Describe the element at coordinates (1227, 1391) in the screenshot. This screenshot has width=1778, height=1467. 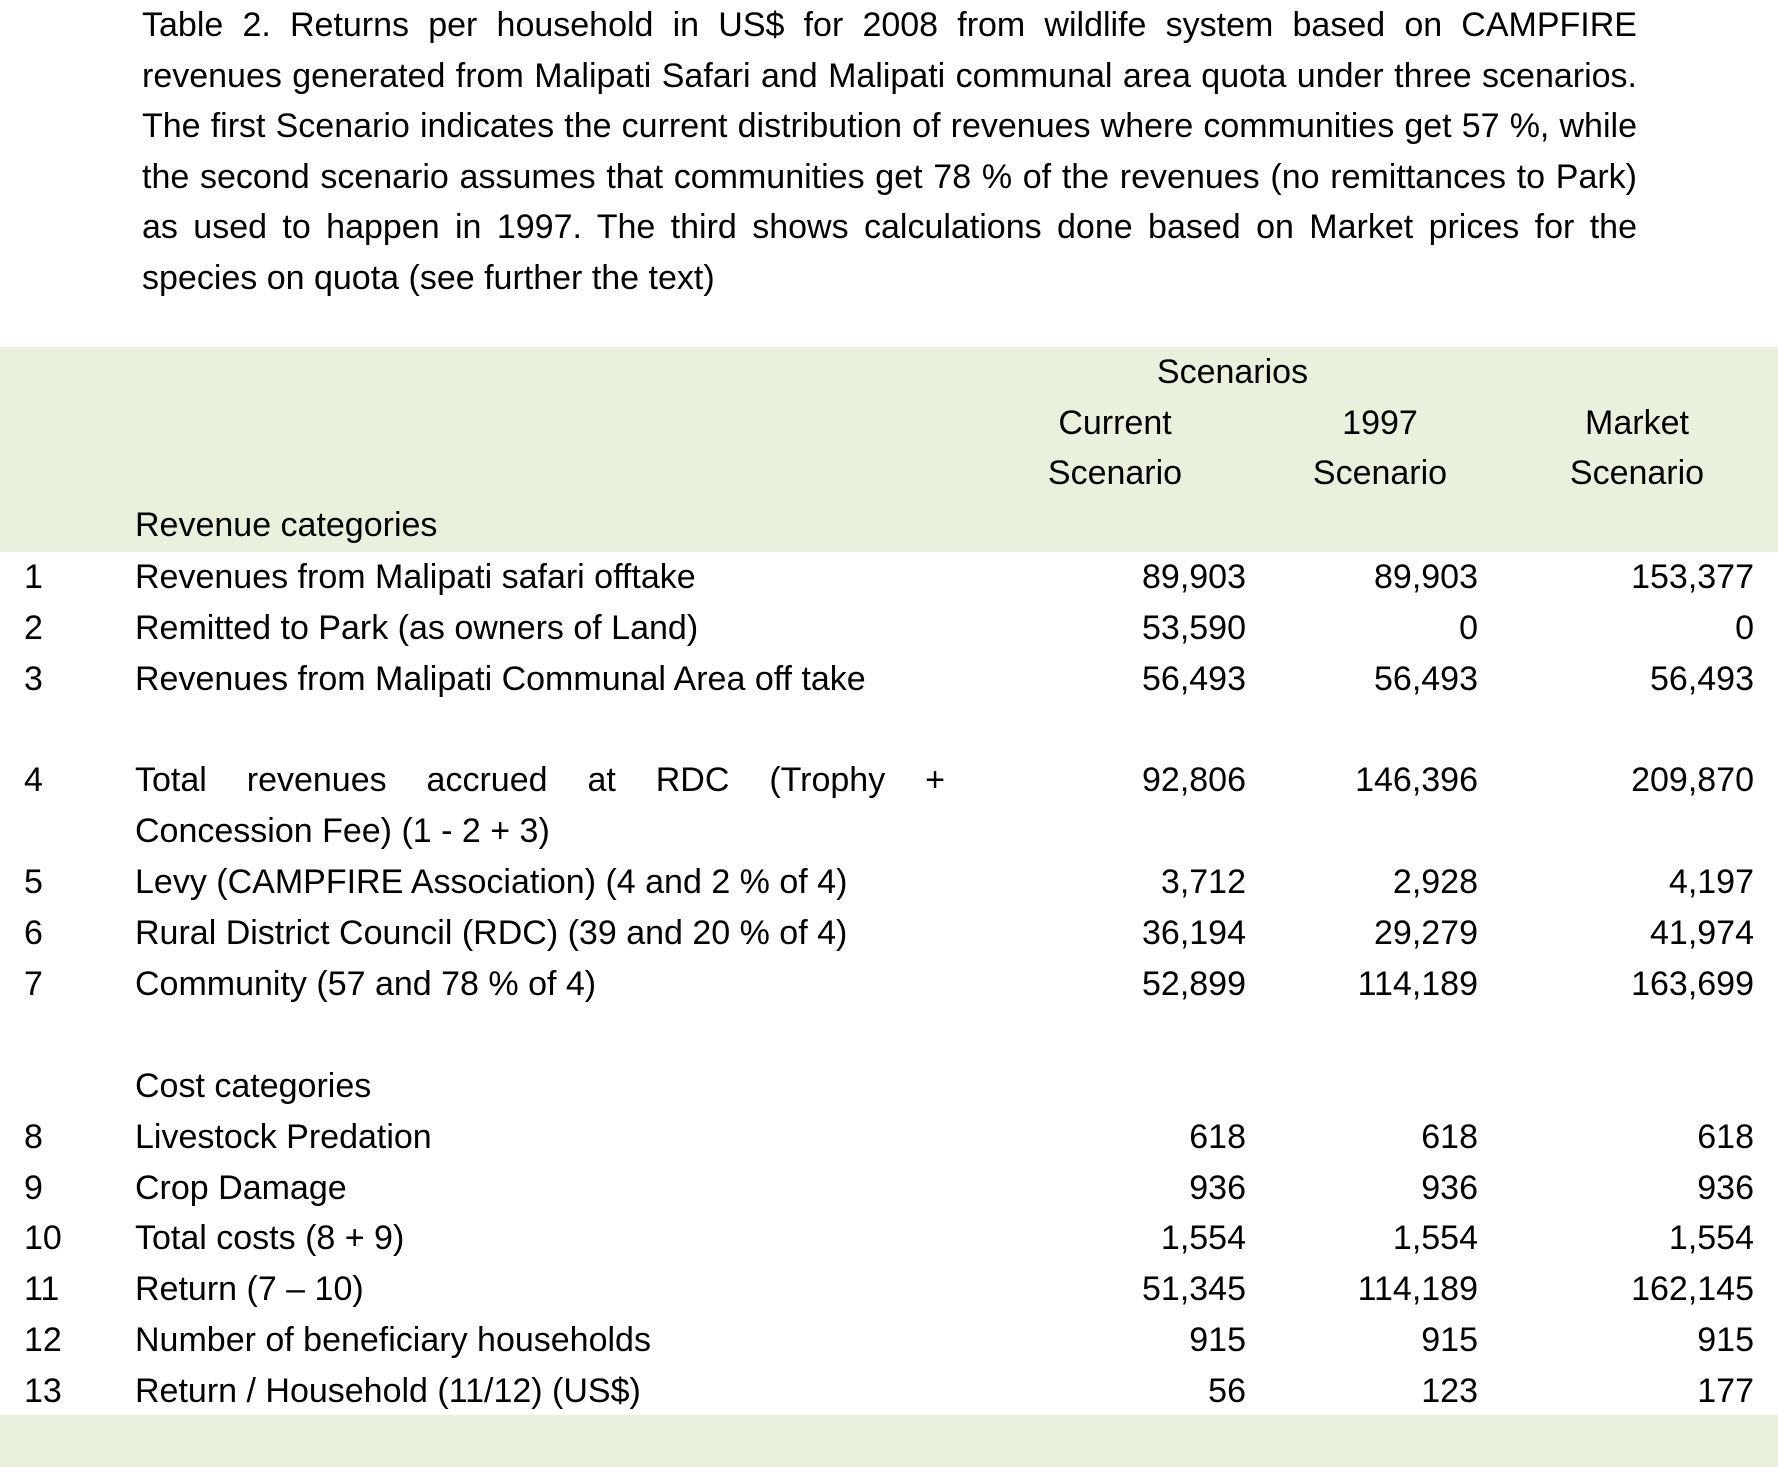
I see `value-current: 56` at that location.